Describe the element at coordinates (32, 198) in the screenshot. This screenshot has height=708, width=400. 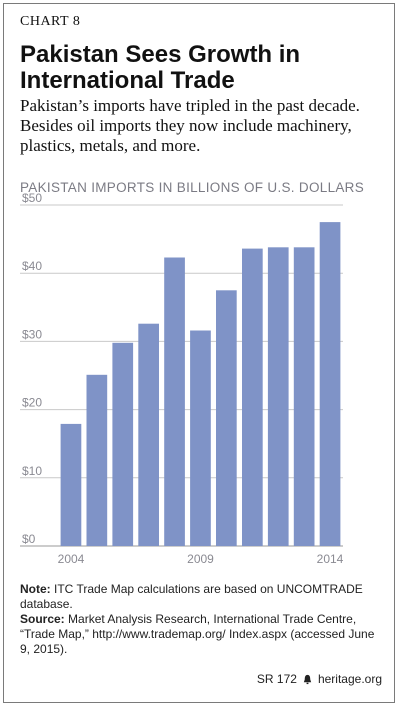
I see `y-tick-label: $50` at that location.